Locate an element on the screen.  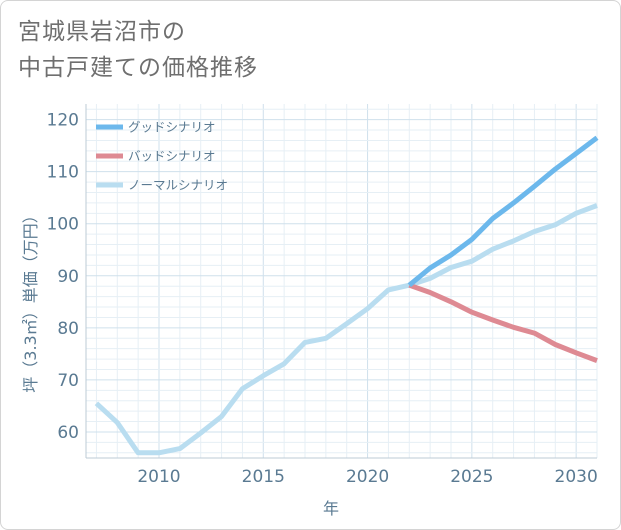
y-tick-label: 60 is located at coordinates (68, 433).